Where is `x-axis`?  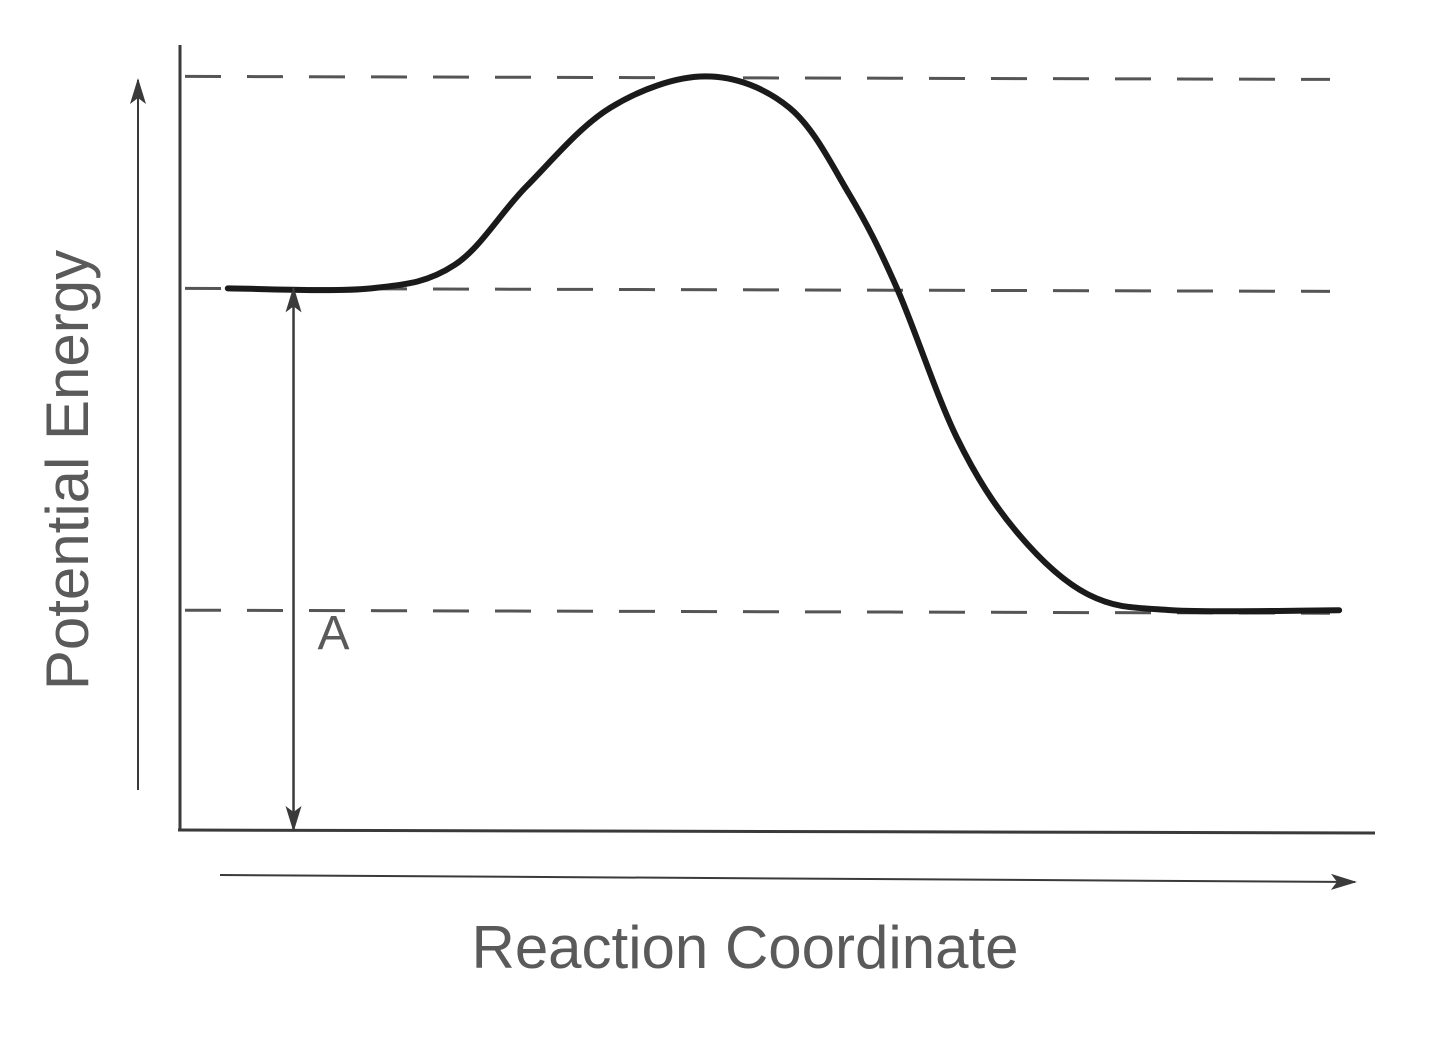 x-axis is located at coordinates (776, 831).